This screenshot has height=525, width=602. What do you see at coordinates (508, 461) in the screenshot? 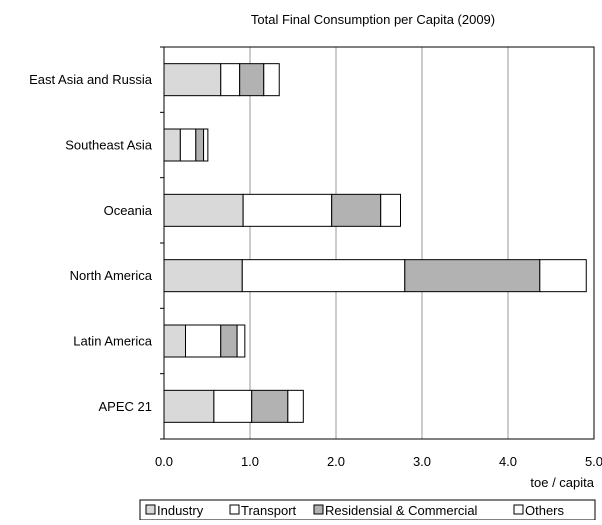
I see `x-tick-label: 4.0` at bounding box center [508, 461].